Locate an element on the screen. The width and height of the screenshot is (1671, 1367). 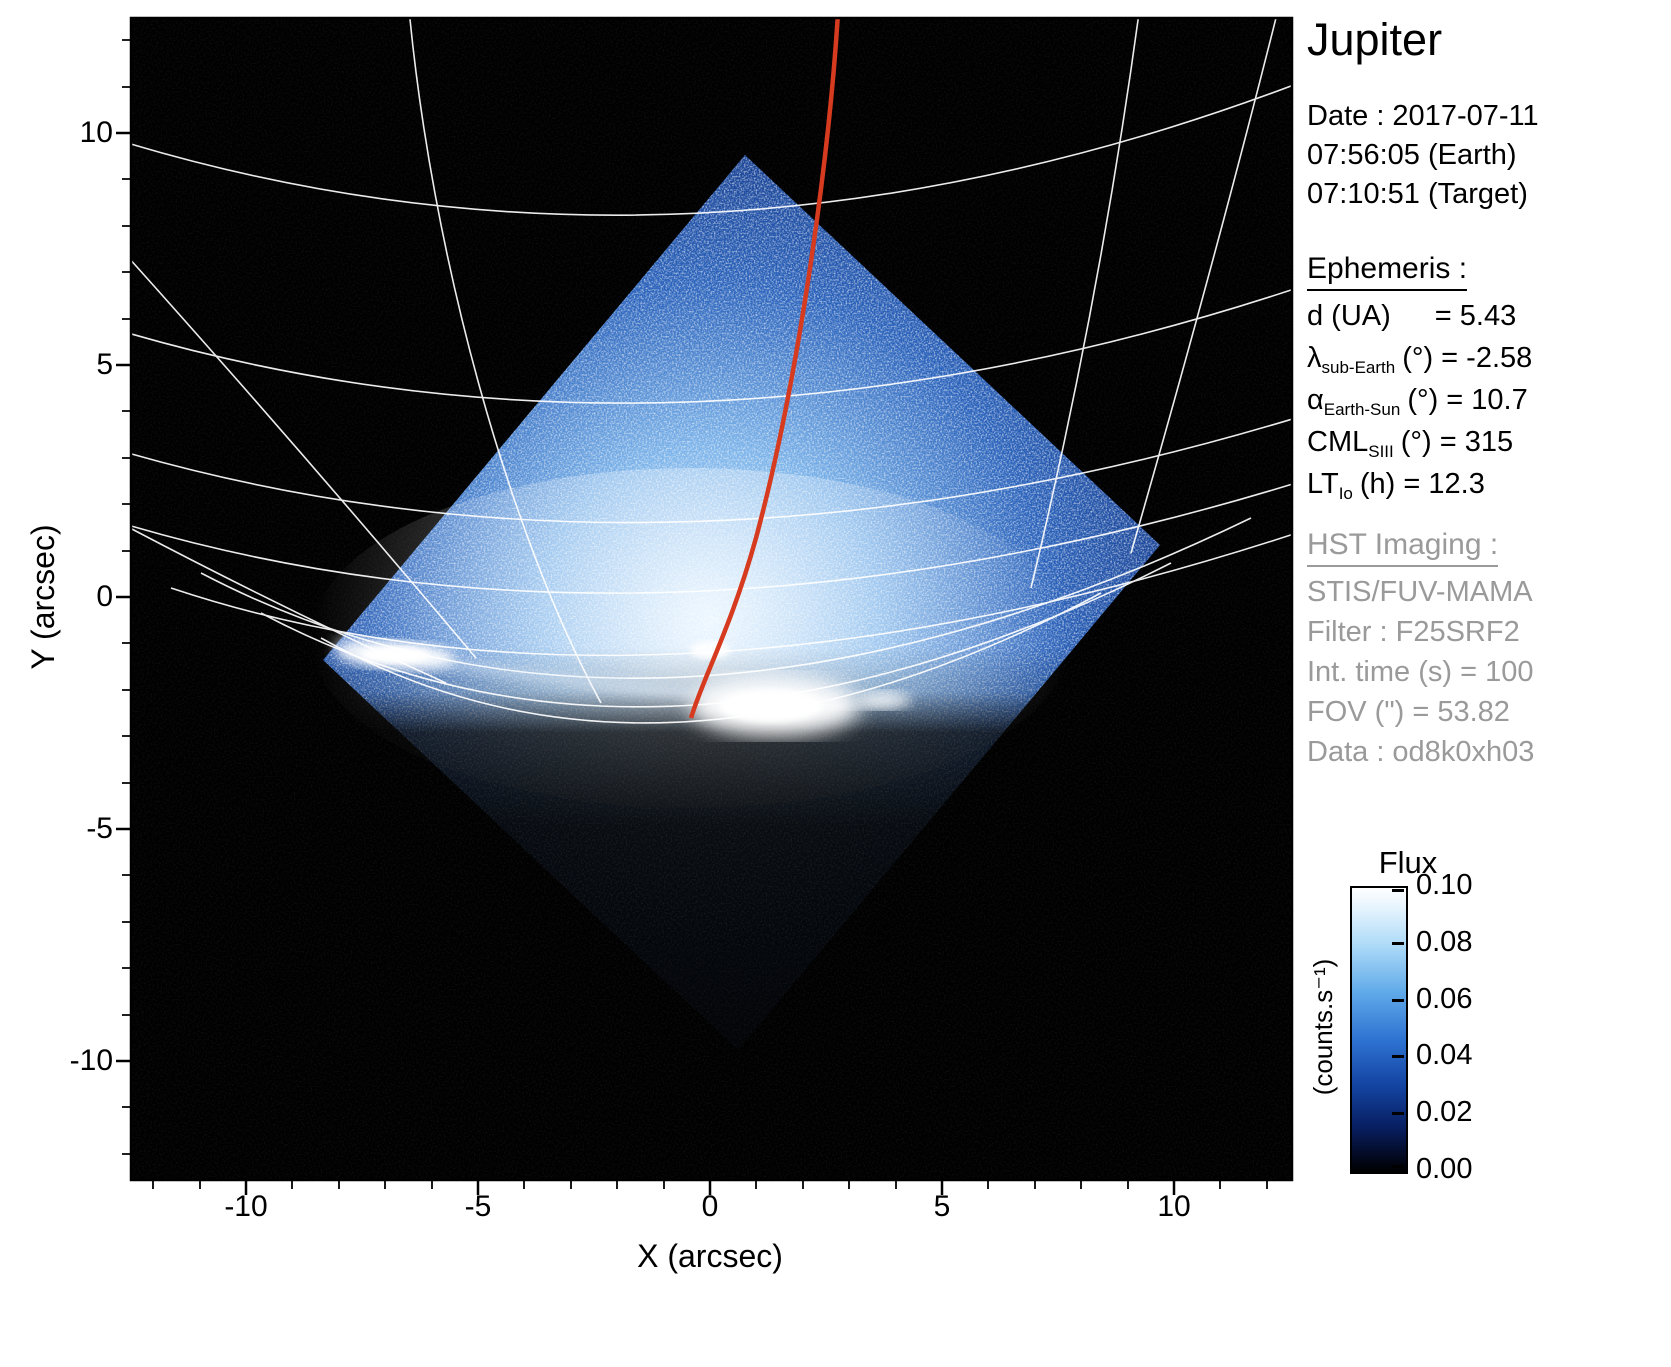
y-tick-label: 10 is located at coordinates (96, 132).